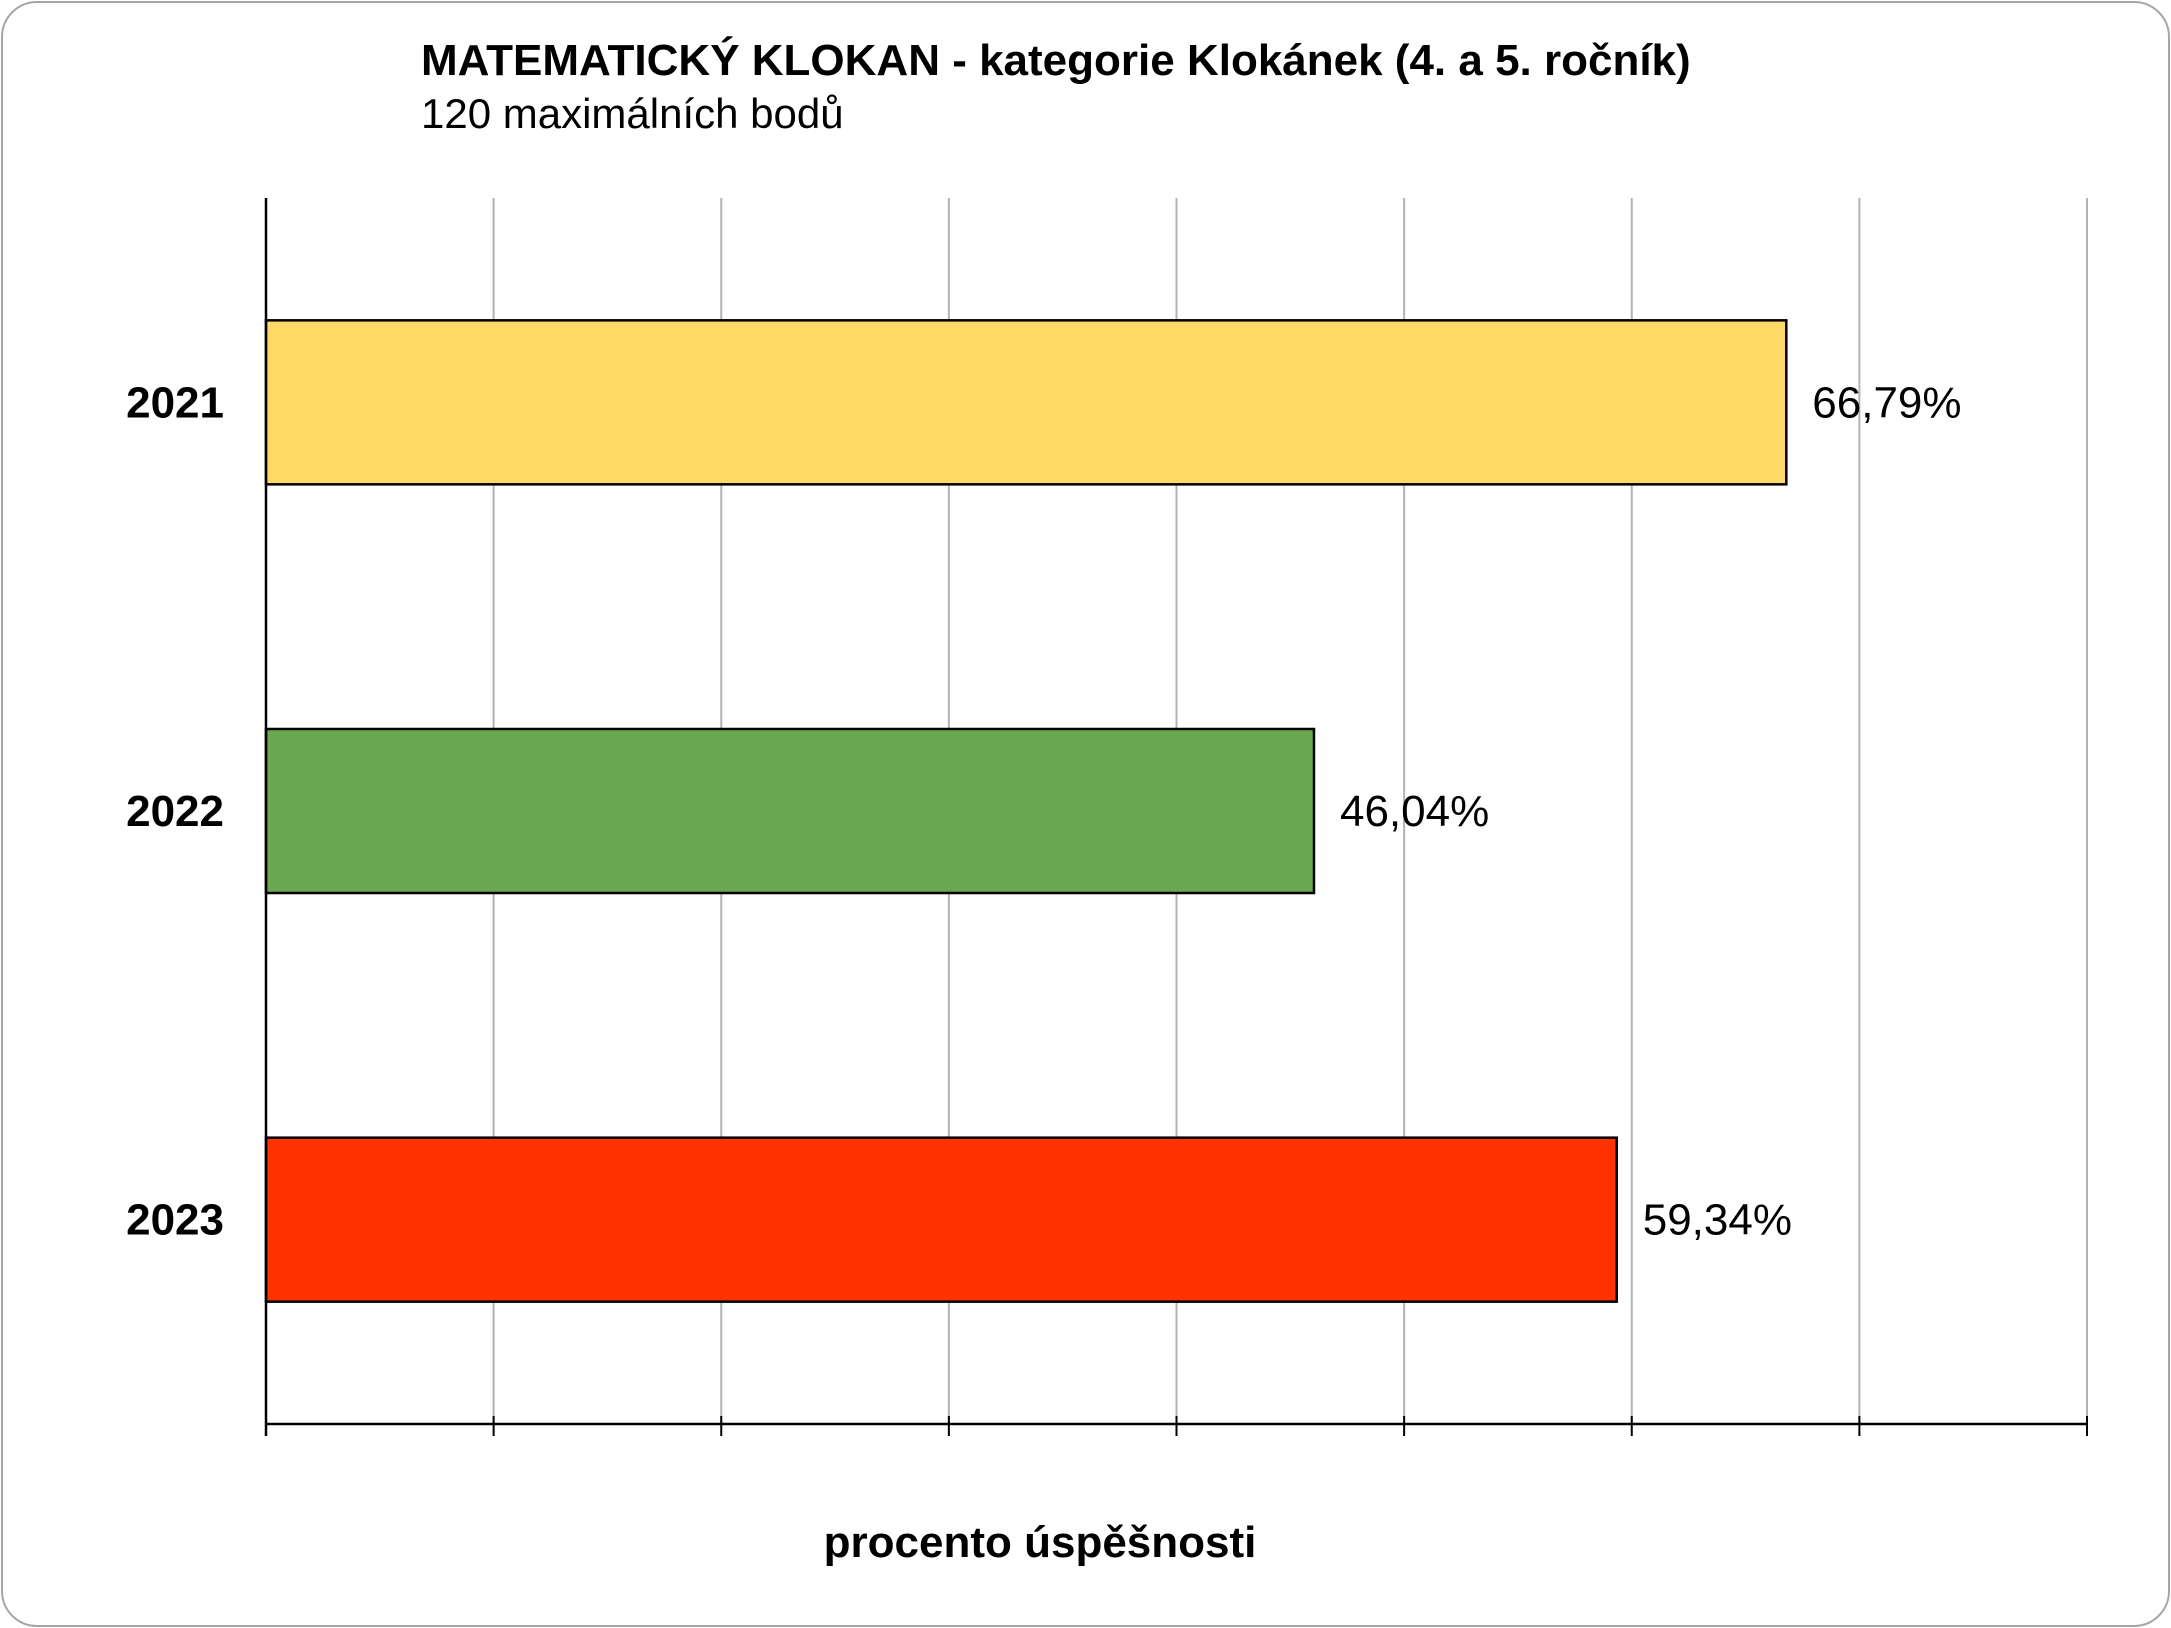 This screenshot has width=2171, height=1628. What do you see at coordinates (175, 811) in the screenshot?
I see `category-label-2022: 2022` at bounding box center [175, 811].